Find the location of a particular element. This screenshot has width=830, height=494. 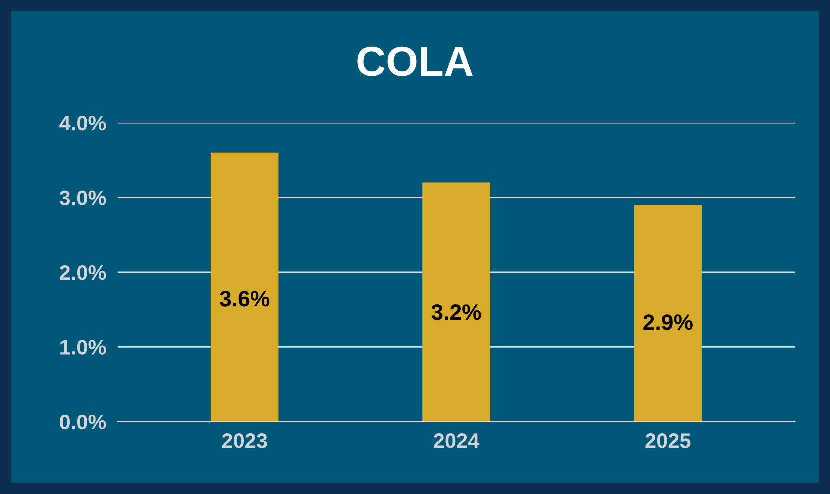

x-tick-label: 2025 is located at coordinates (668, 441).